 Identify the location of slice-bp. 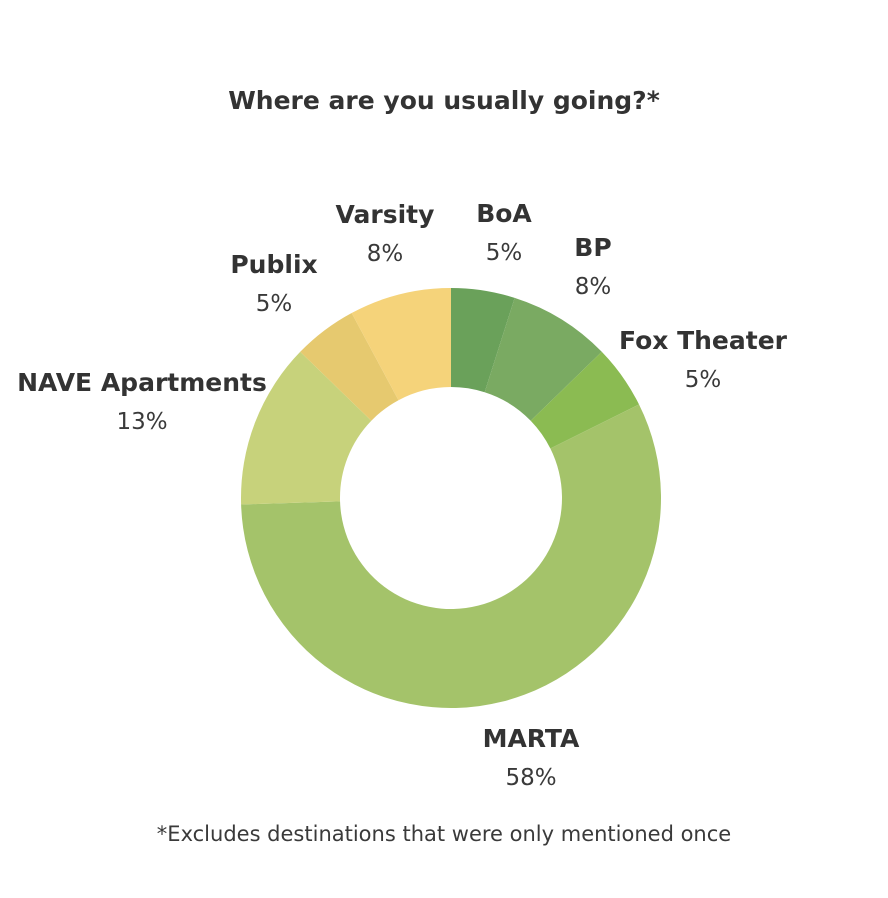
(543, 359).